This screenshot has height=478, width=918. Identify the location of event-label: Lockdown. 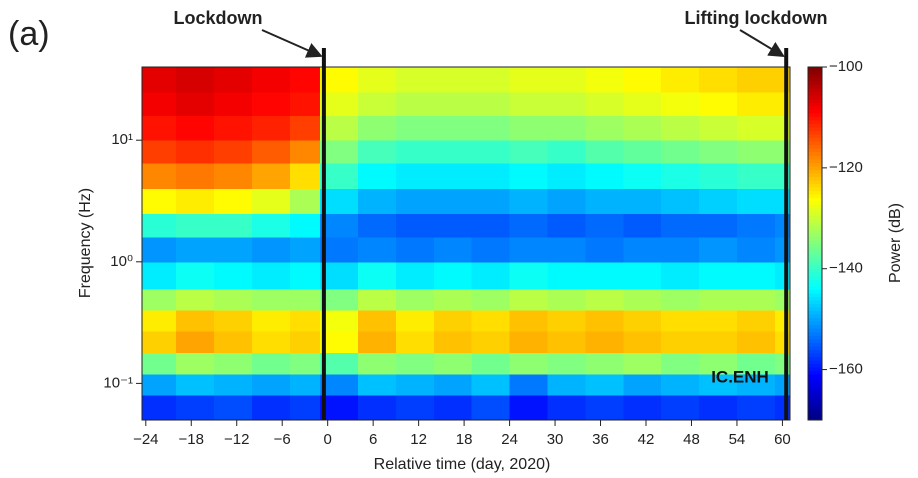
(218, 18).